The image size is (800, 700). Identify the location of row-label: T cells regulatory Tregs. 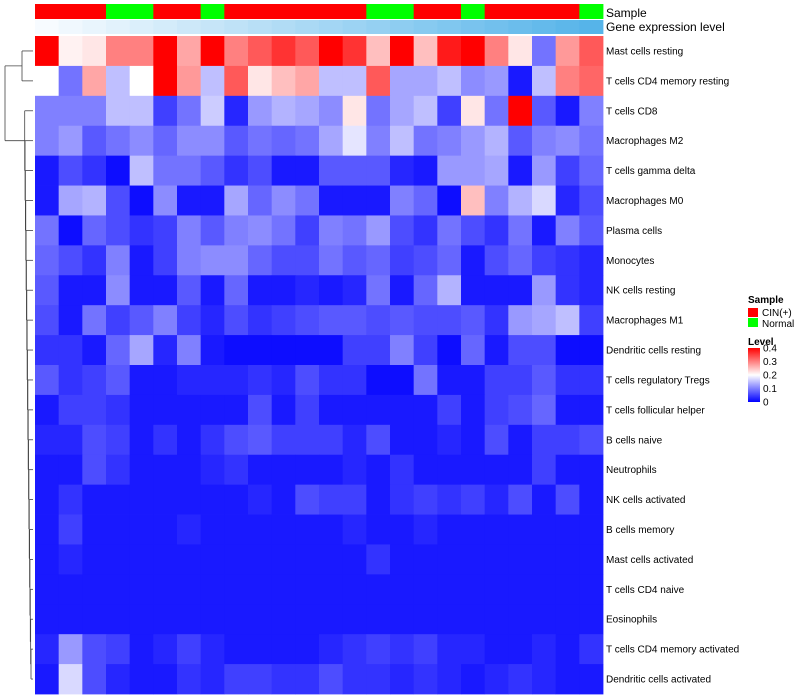
(658, 380).